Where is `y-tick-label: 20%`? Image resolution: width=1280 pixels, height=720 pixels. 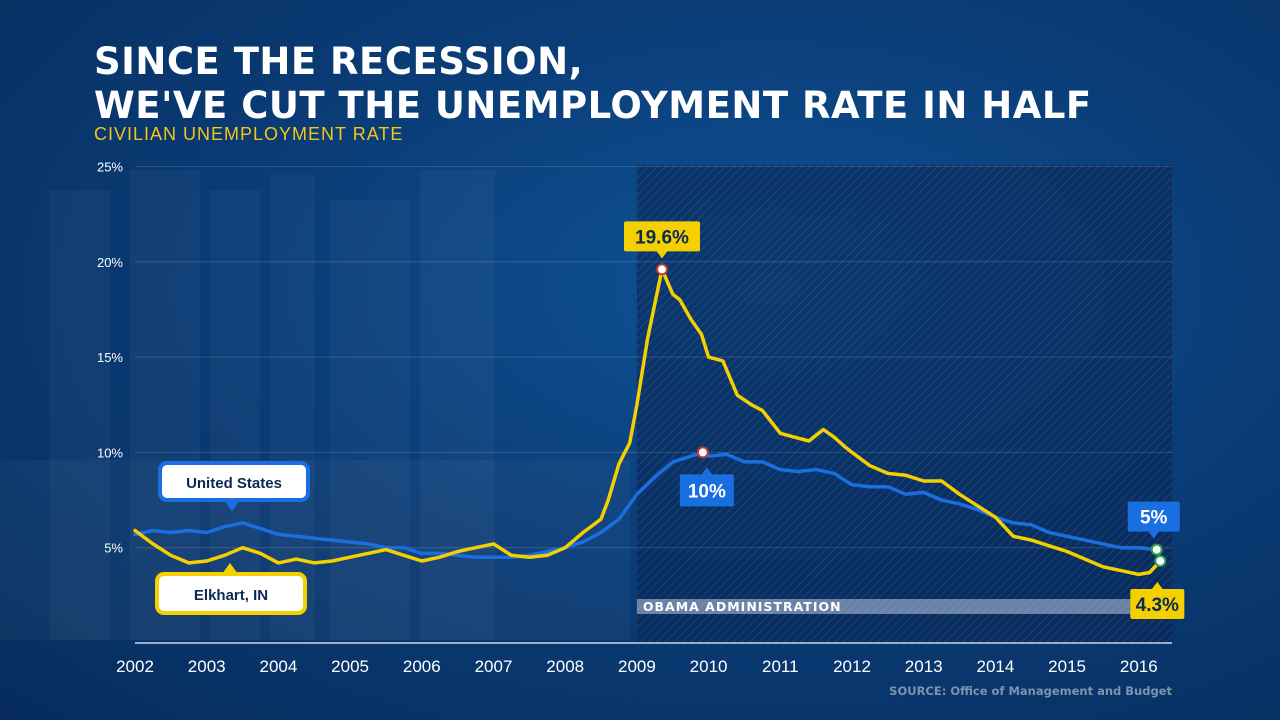 y-tick-label: 20% is located at coordinates (110, 262).